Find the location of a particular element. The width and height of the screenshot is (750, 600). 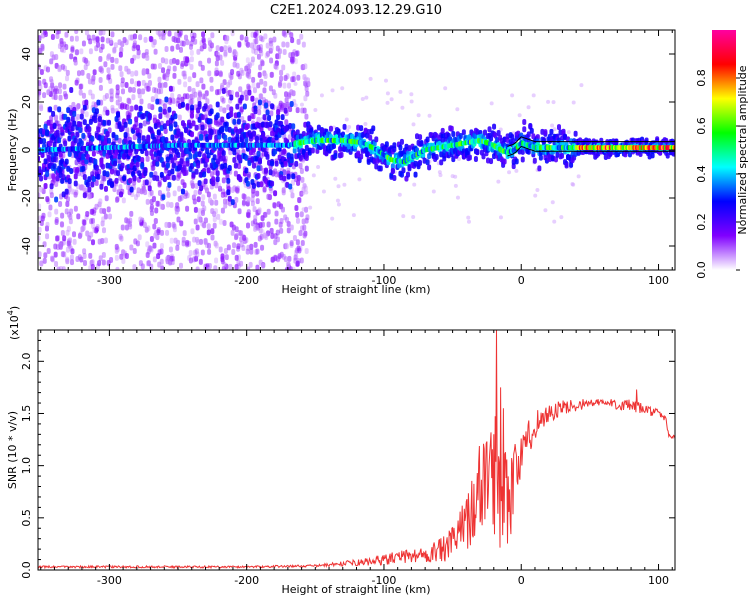

colorbar-tick-label: 0.2 is located at coordinates (701, 222).